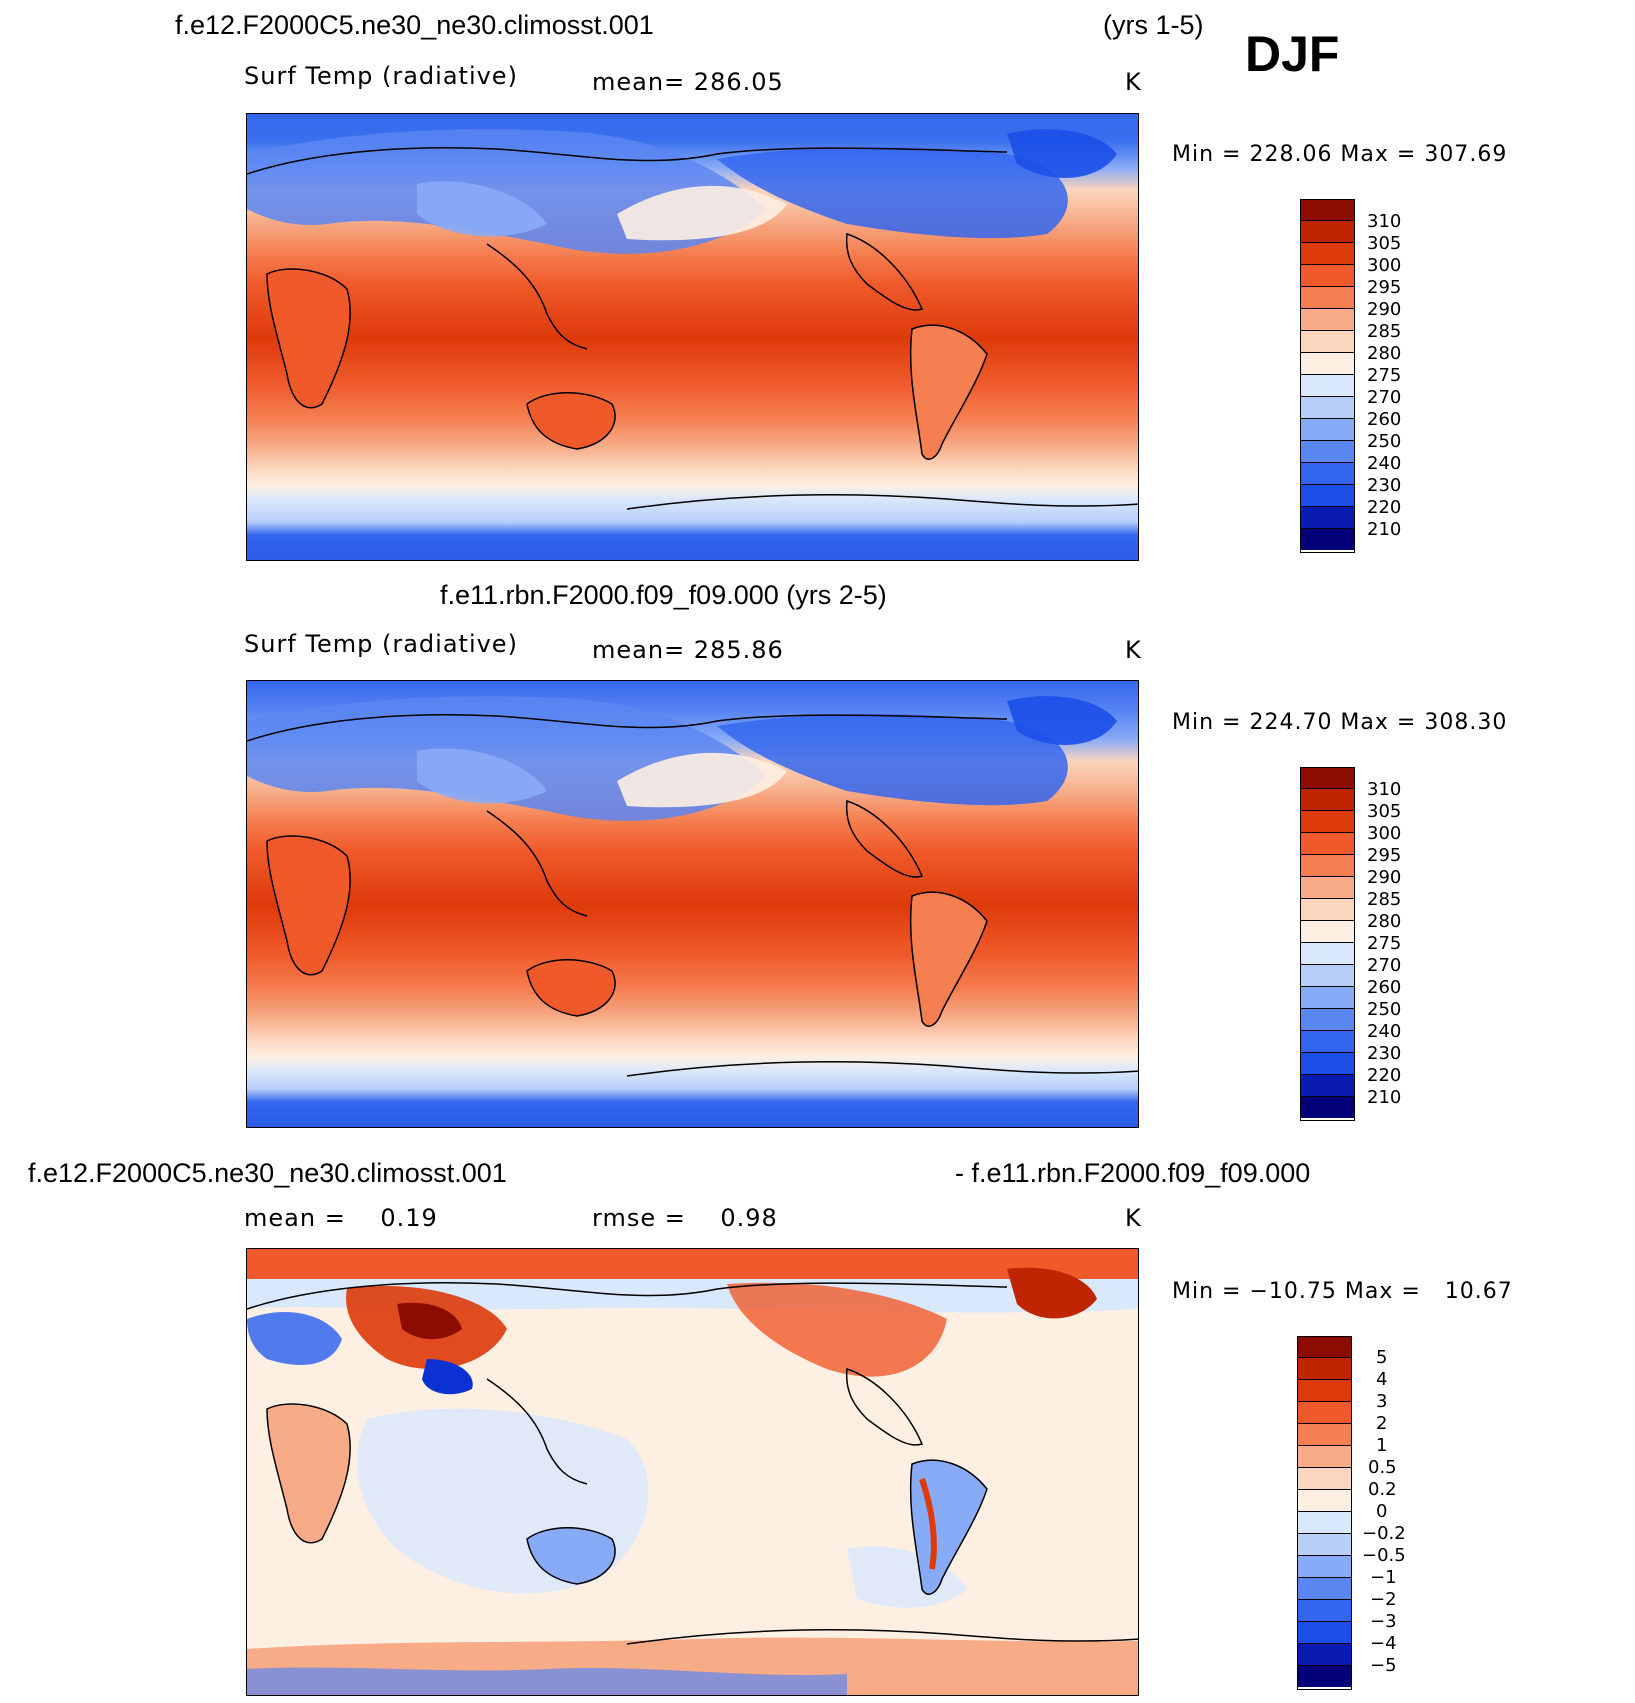 Image resolution: width=1635 pixels, height=1703 pixels. Describe the element at coordinates (1384, 265) in the screenshot. I see `cbar1-tick: 300` at that location.